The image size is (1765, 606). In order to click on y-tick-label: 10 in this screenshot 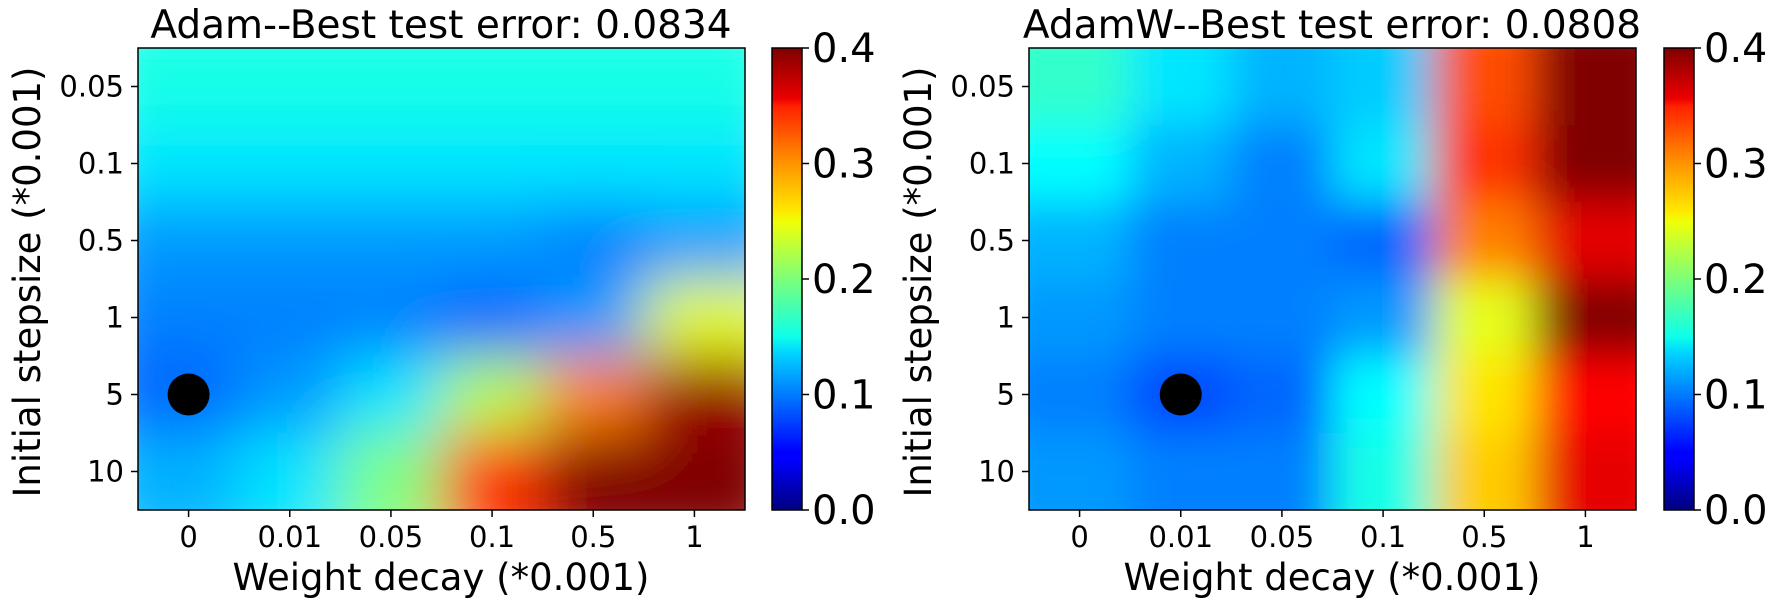, I will do `click(996, 472)`.